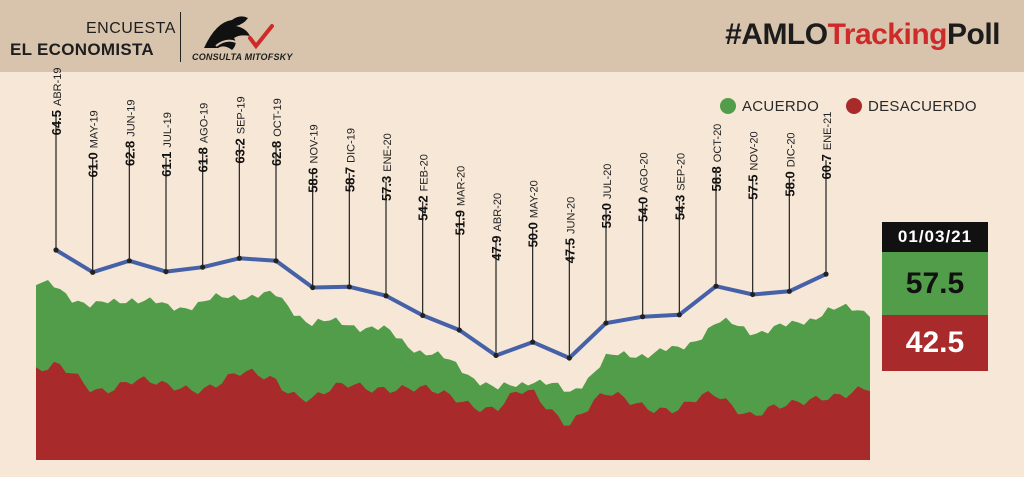 This screenshot has width=1024, height=477. Describe the element at coordinates (533, 234) in the screenshot. I see `point-value-13: 50.0` at that location.